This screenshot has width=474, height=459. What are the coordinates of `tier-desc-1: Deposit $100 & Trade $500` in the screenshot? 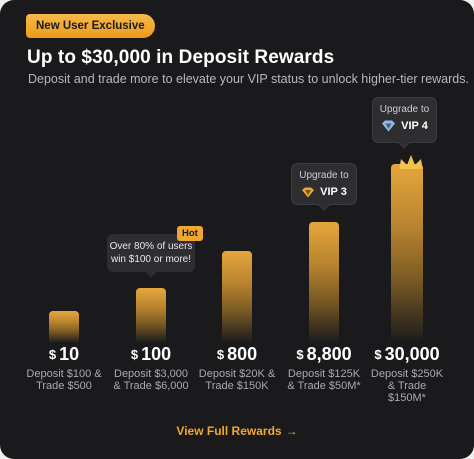 It's located at (64, 380).